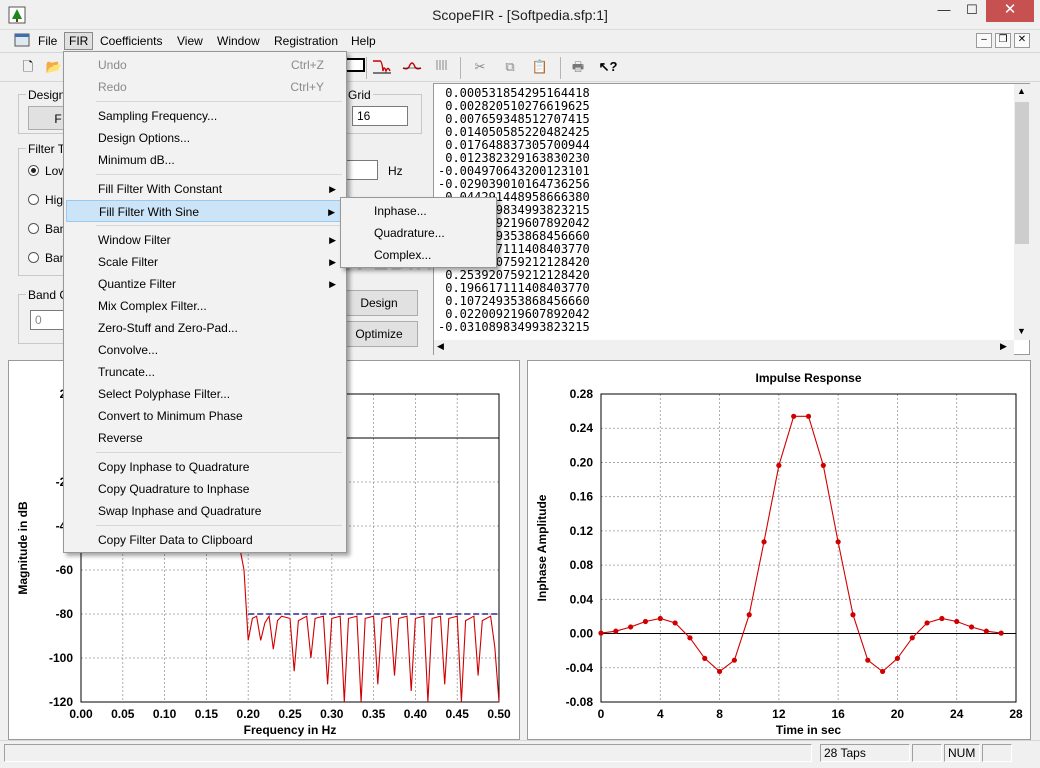  I want to click on table-icon, so click(442, 68).